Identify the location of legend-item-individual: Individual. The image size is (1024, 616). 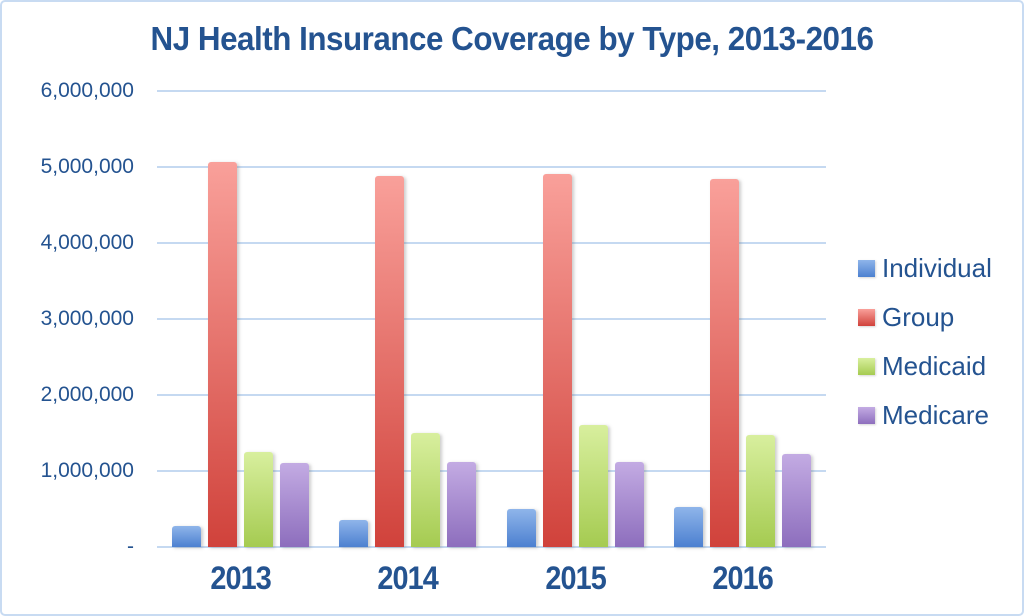
(925, 267).